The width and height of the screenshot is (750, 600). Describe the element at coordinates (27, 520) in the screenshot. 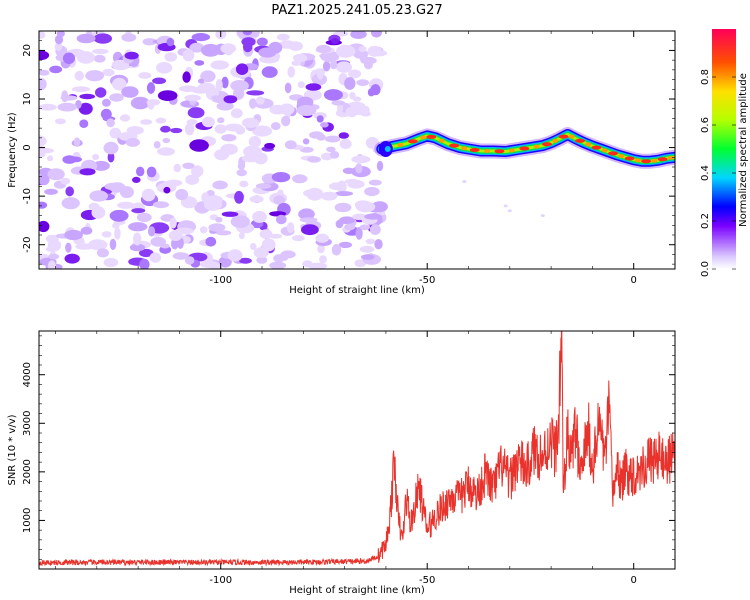

I see `snr-ytick-label: 1000` at that location.